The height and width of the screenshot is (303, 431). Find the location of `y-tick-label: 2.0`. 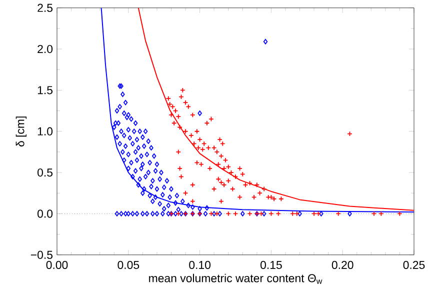

y-tick-label: 2.0 is located at coordinates (45, 49).